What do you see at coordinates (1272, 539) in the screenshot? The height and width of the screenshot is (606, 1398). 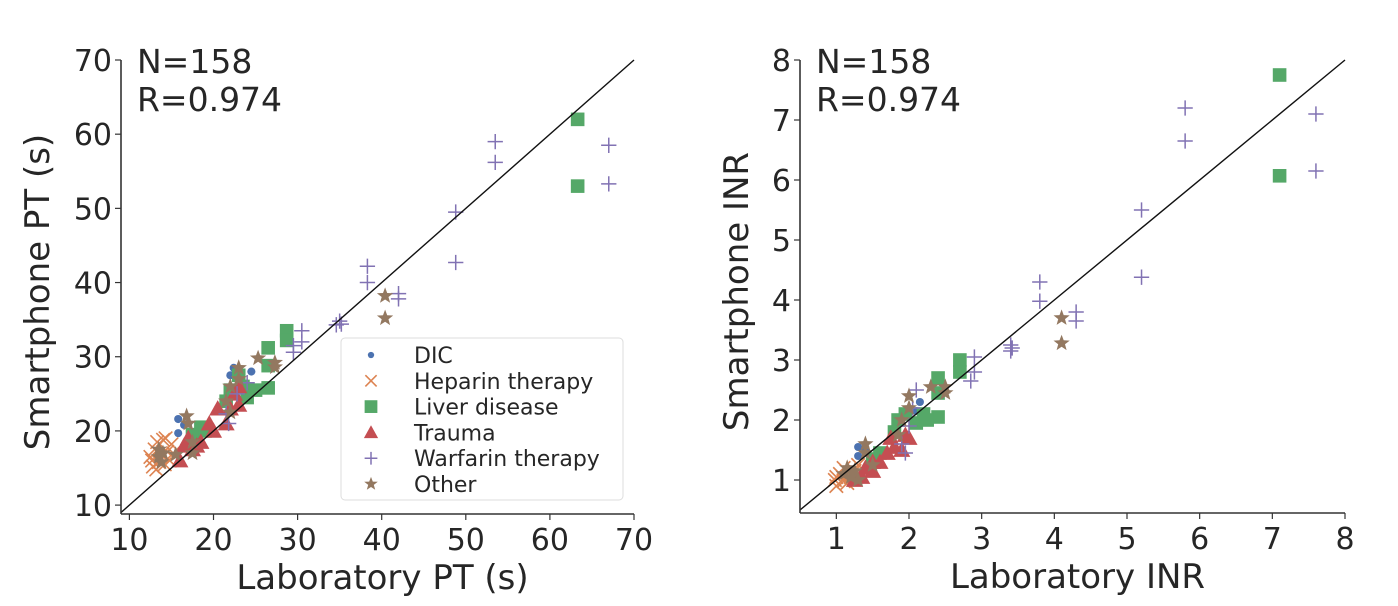 I see `x-tick-label: 7` at bounding box center [1272, 539].